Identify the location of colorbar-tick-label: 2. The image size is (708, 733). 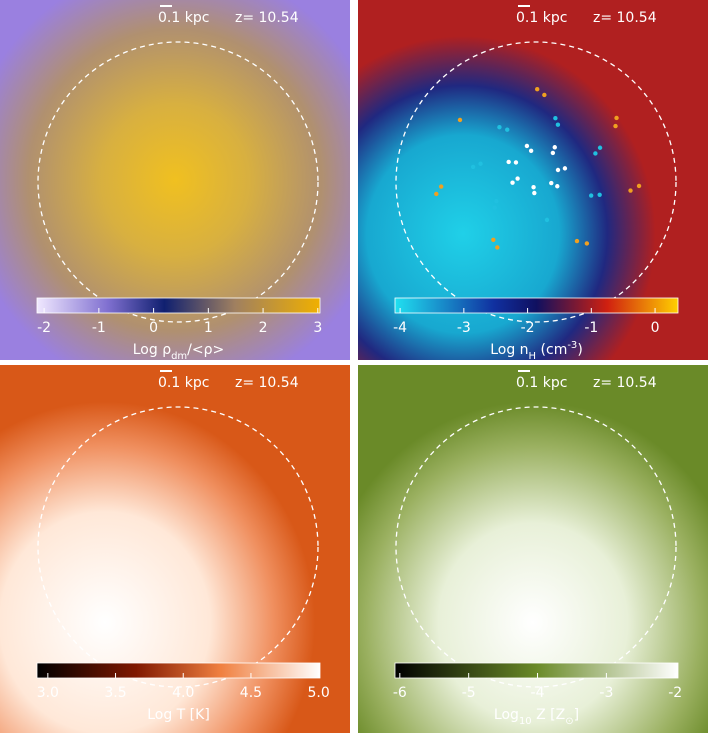
(263, 328).